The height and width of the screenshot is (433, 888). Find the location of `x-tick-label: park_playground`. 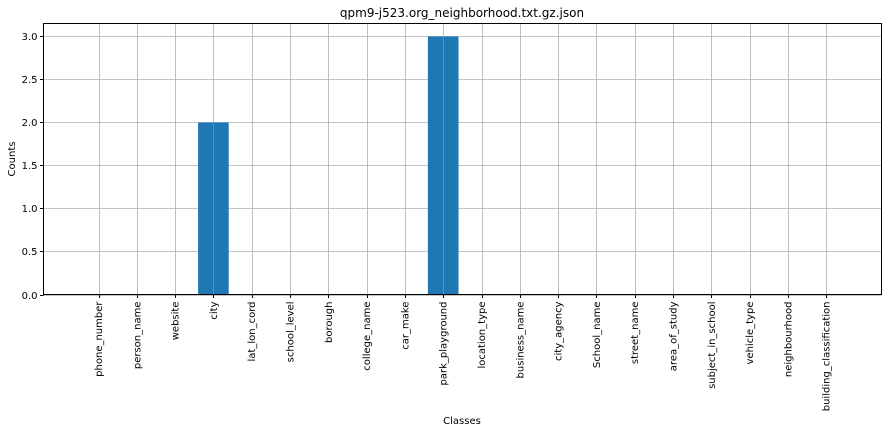

x-tick-label: park_playground is located at coordinates (444, 344).